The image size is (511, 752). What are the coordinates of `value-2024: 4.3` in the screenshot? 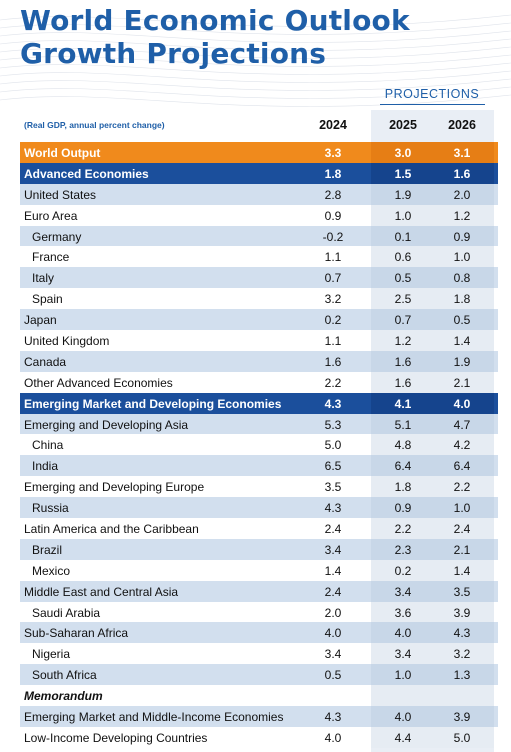 It's located at (333, 508).